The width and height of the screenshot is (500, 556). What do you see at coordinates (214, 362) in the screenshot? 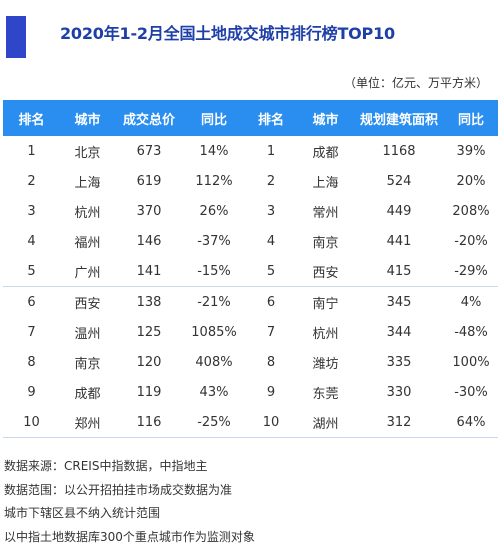
I see `table-cell: 408%` at bounding box center [214, 362].